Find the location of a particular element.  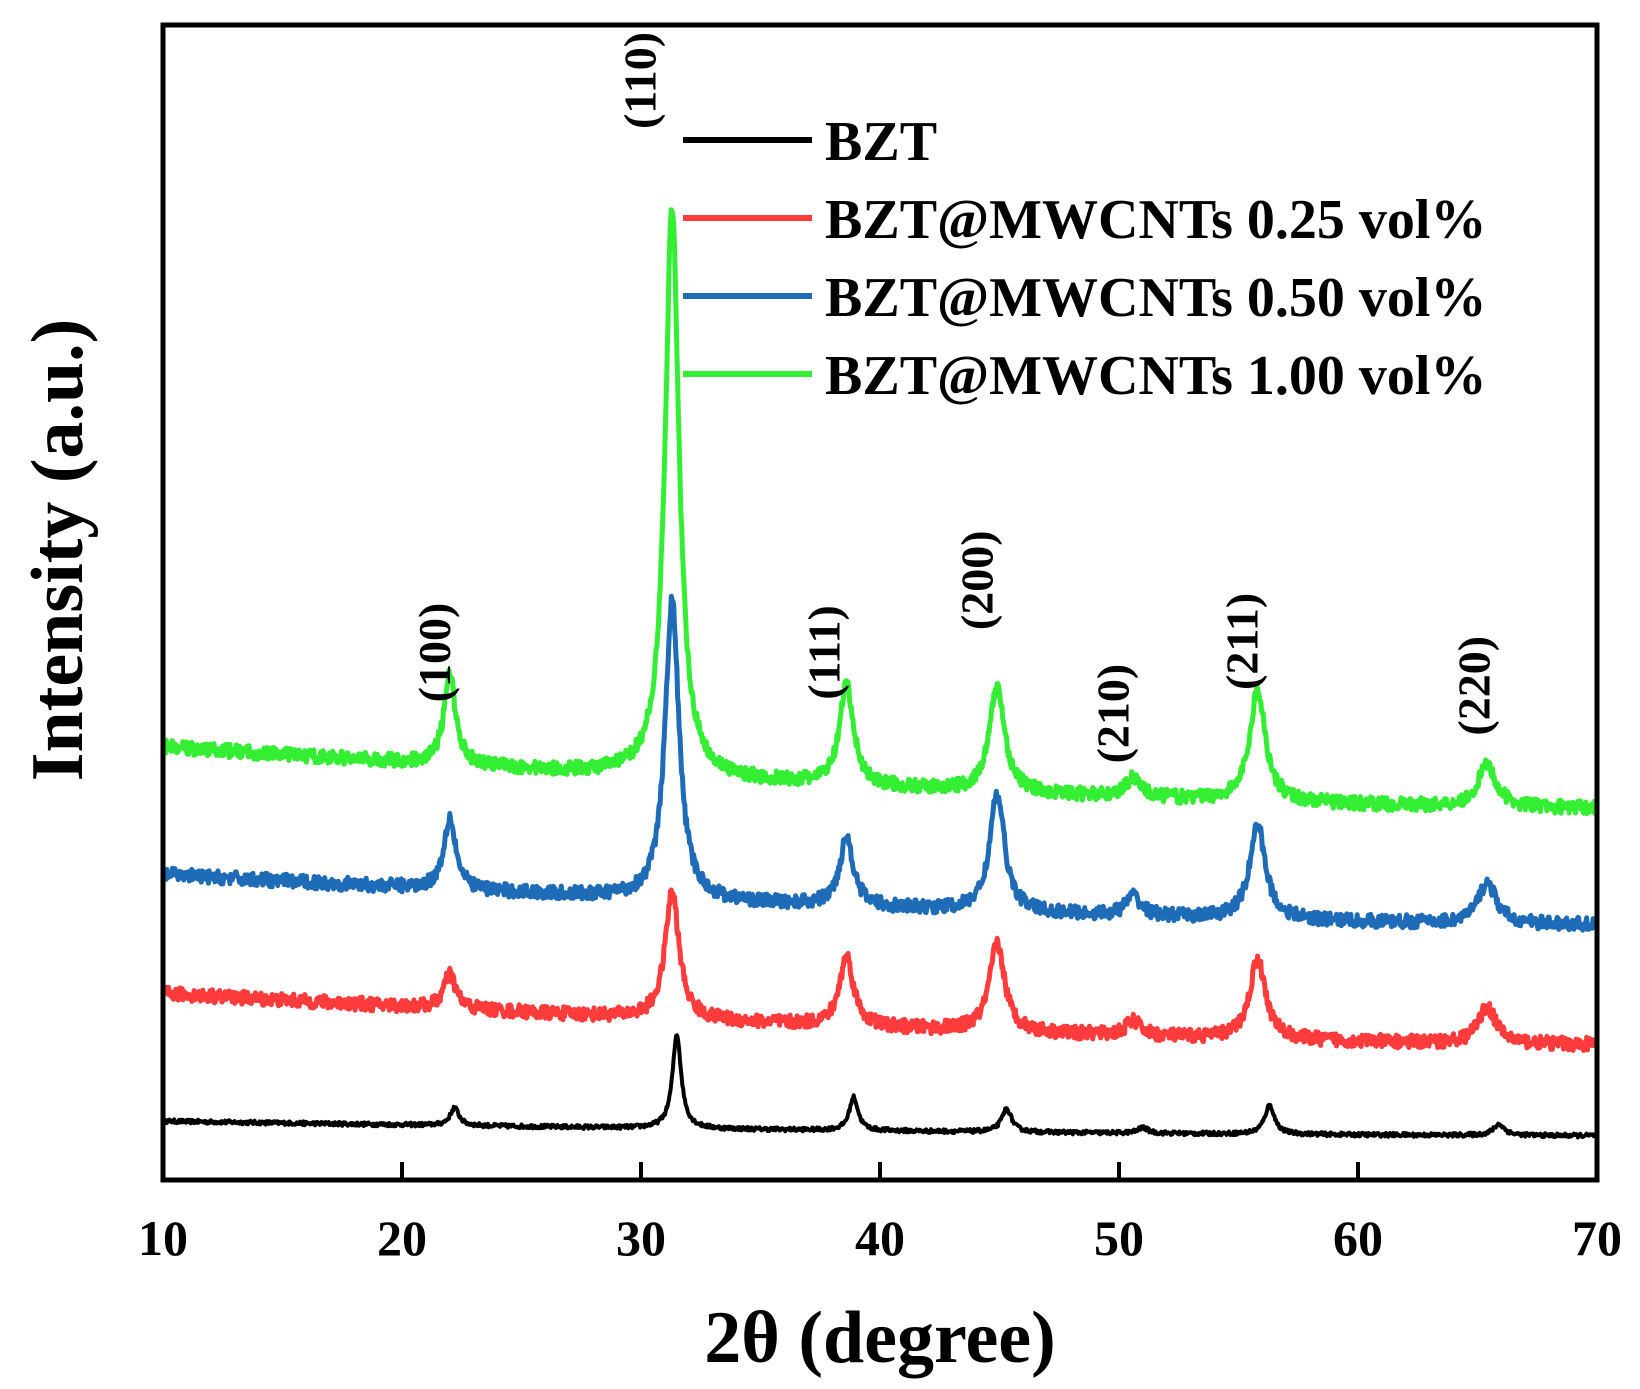

x-tick-label: 40 is located at coordinates (880, 1238).